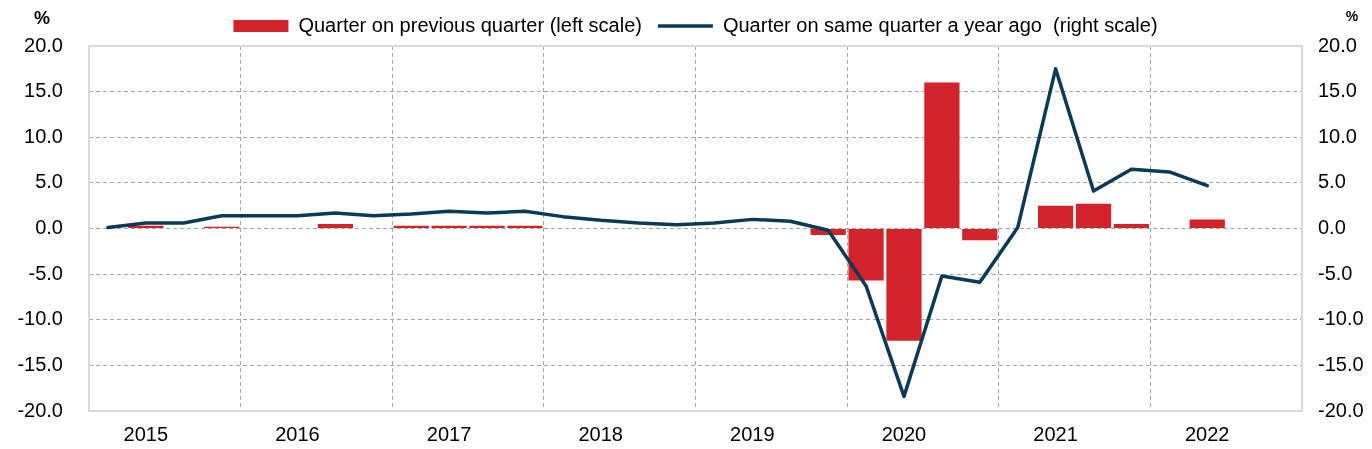 This screenshot has width=1372, height=449. Describe the element at coordinates (752, 433) in the screenshot. I see `x-tick-label: 2019` at that location.